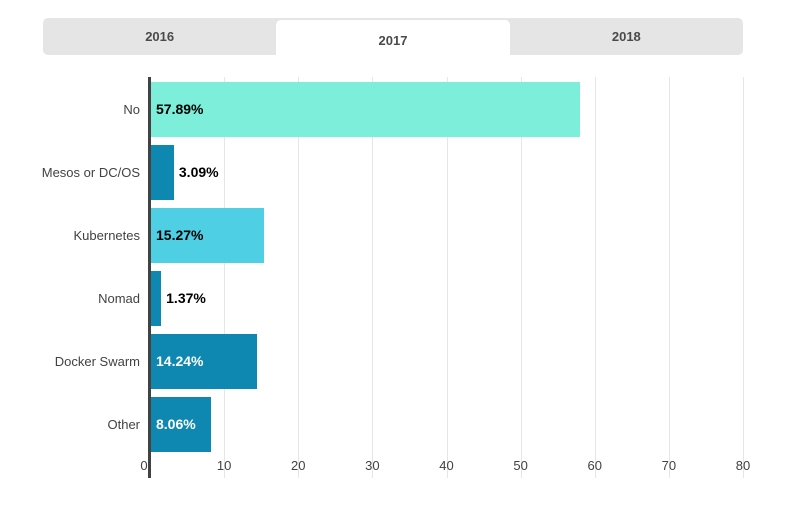  I want to click on tab-2017: 2017, so click(393, 40).